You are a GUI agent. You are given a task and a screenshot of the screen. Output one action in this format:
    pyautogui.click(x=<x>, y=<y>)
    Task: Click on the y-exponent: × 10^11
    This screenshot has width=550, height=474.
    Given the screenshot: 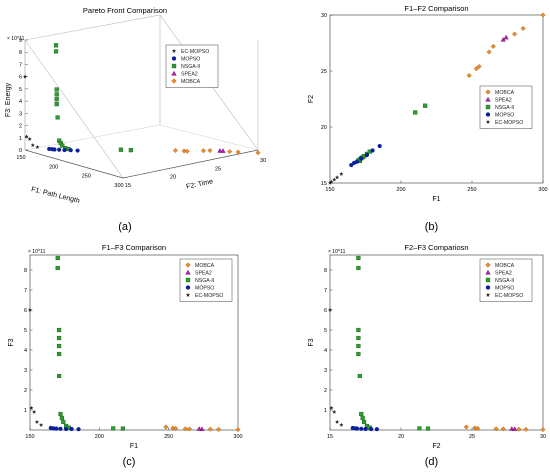 What is the action you would take?
    pyautogui.click(x=37, y=252)
    